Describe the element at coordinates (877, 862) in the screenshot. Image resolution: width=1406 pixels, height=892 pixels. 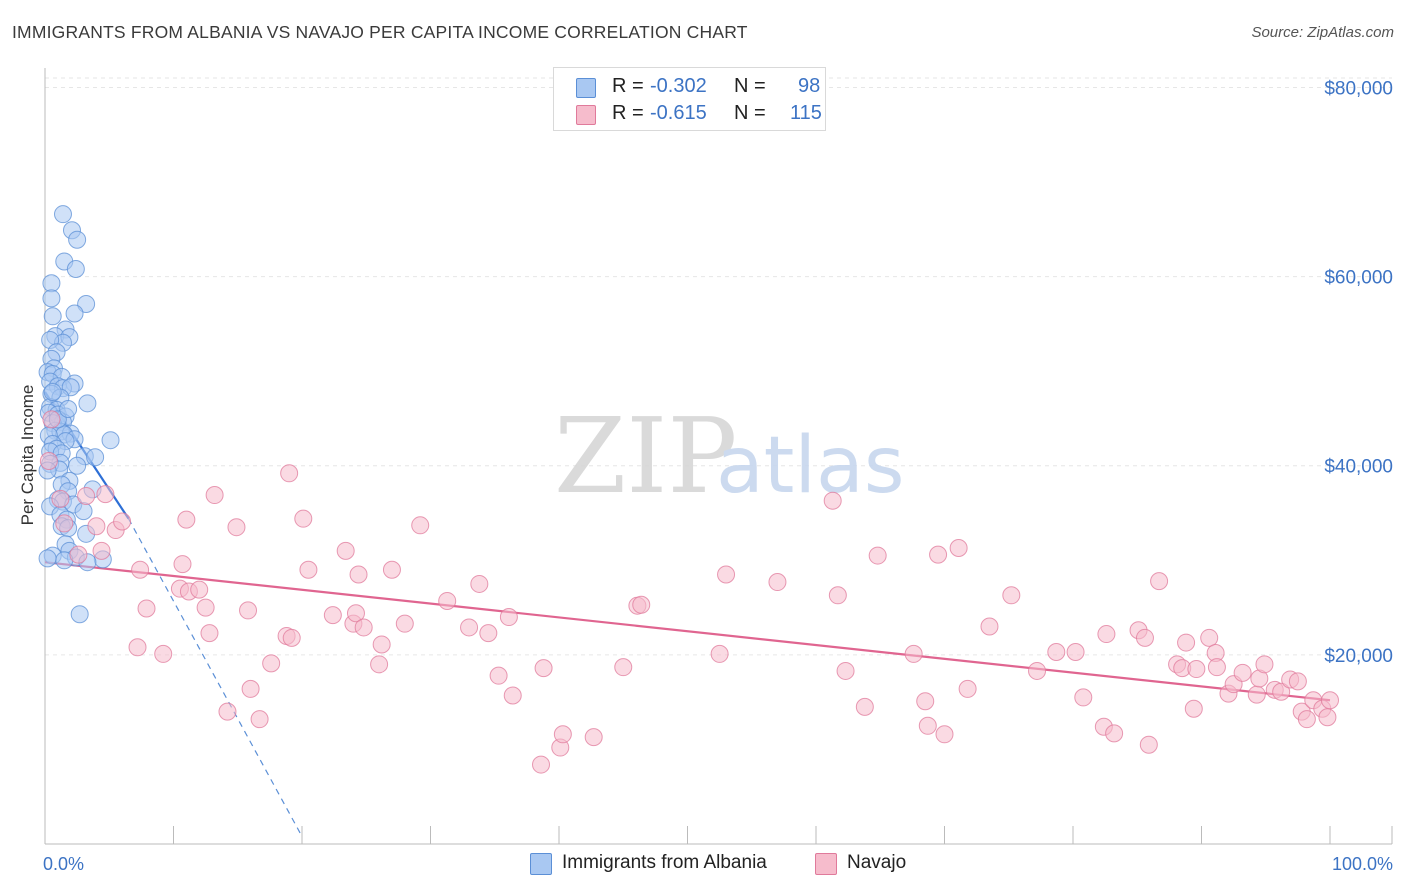
I see `bottom-legend-label-navajo: Navajo` at that location.